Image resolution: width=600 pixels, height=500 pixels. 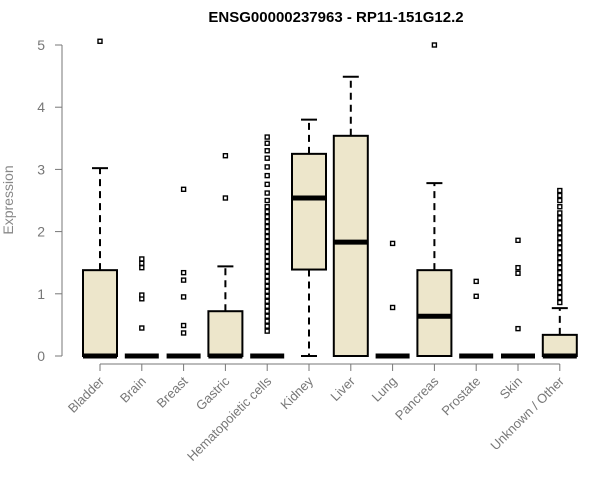 What do you see at coordinates (41, 232) in the screenshot?
I see `y-tick-label: 2` at bounding box center [41, 232].